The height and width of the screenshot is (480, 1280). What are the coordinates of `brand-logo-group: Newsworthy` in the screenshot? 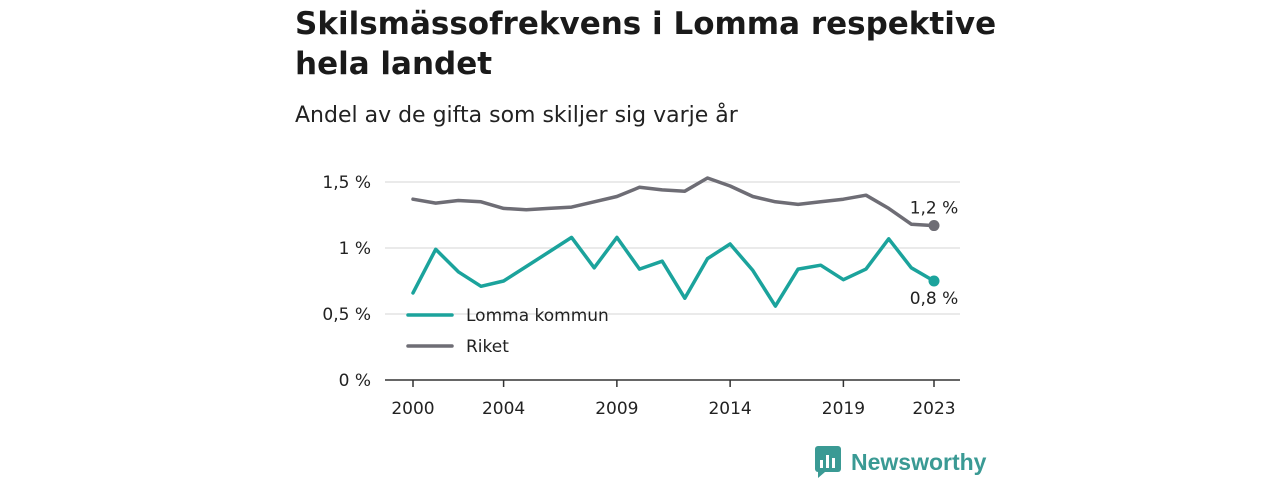 It's located at (900, 462).